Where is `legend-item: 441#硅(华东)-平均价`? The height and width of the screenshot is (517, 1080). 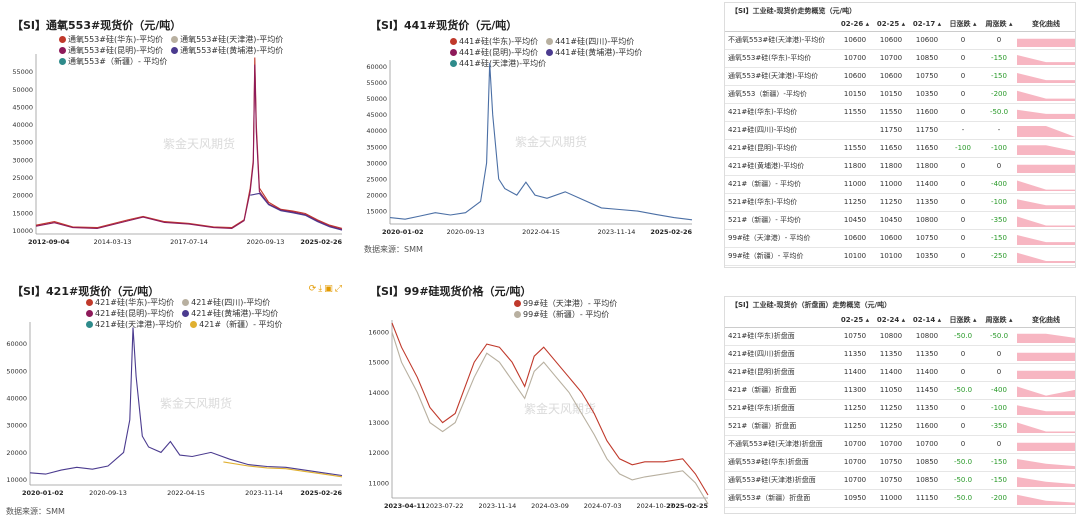 legend-item: 441#硅(华东)-平均价 is located at coordinates (494, 41).